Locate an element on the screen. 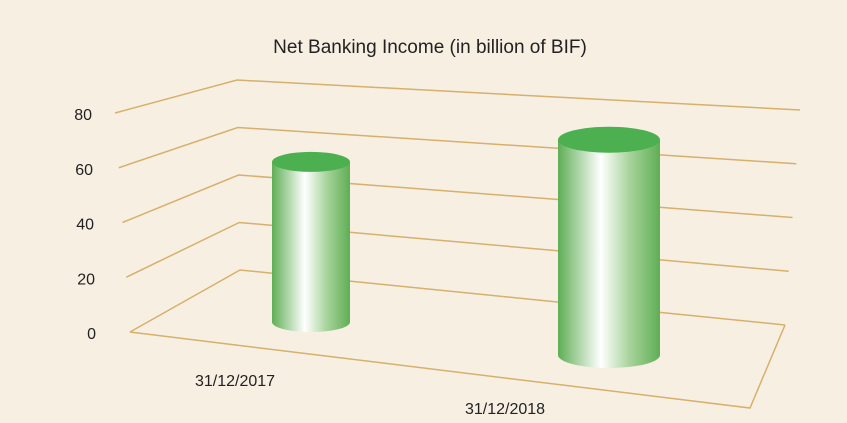 The height and width of the screenshot is (423, 847). grid-line is located at coordinates (457, 96).